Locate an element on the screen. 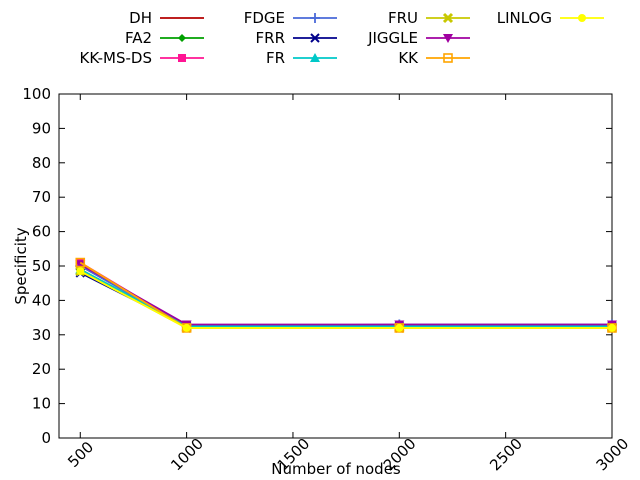 This screenshot has width=640, height=480. y-axis-title: Specificity is located at coordinates (21, 265).